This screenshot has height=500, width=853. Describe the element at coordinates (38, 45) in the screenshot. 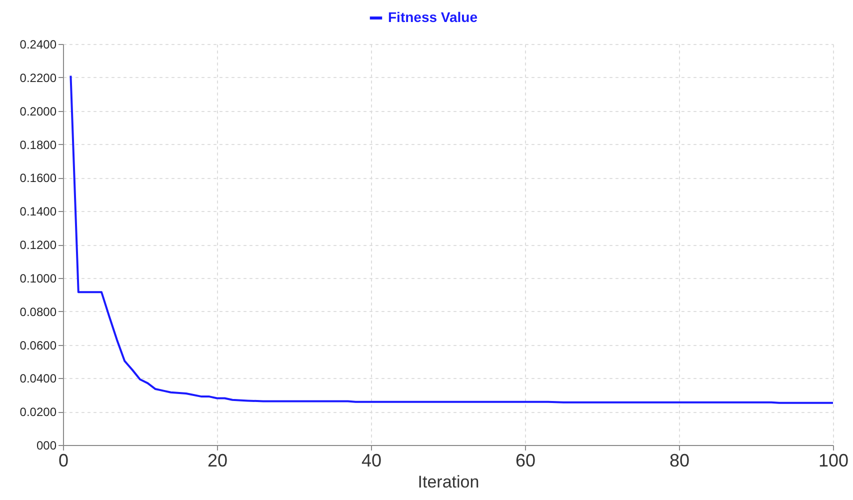

I see `y-tick-label: 0.2400` at that location.